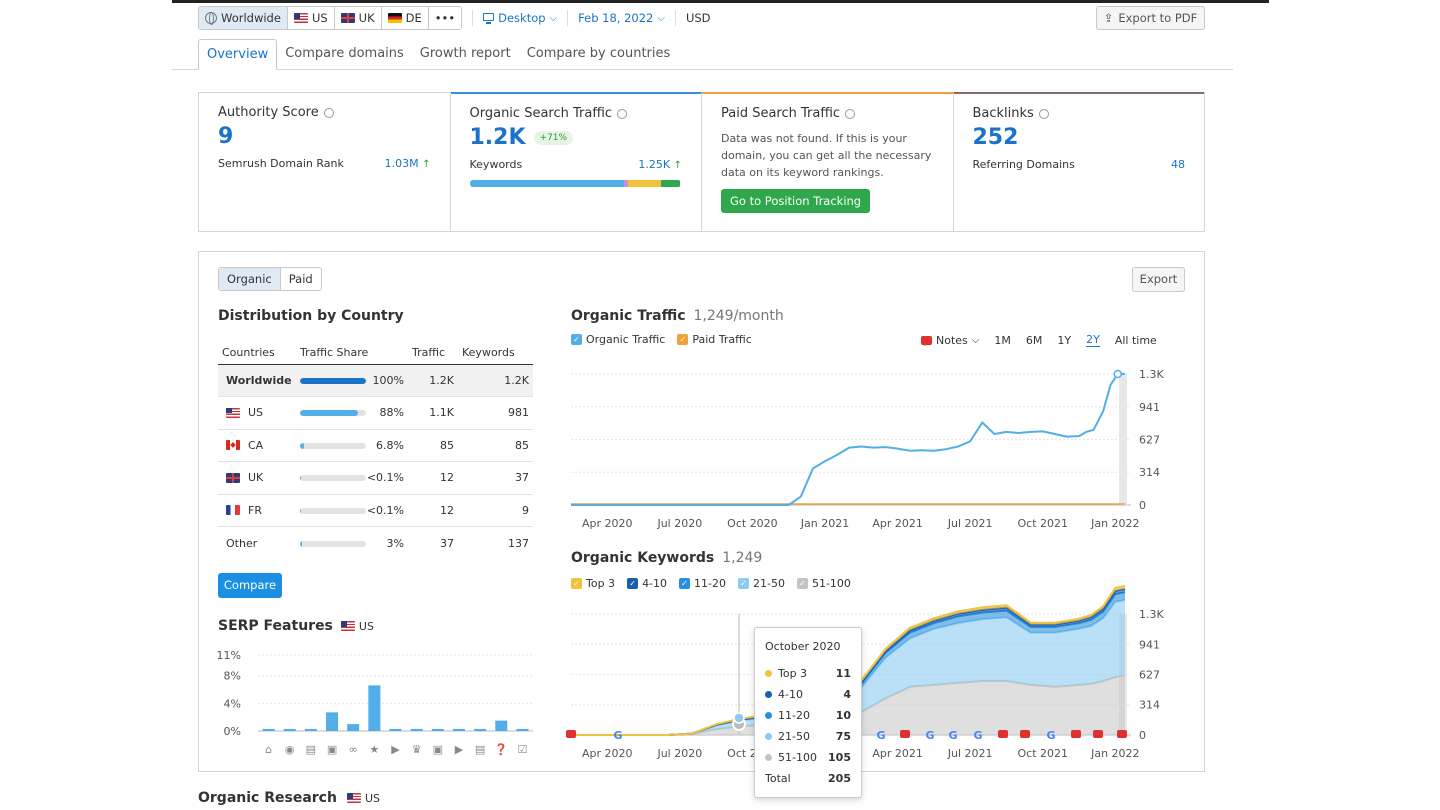 The image size is (1440, 810). I want to click on tooltip-value: 11, so click(843, 673).